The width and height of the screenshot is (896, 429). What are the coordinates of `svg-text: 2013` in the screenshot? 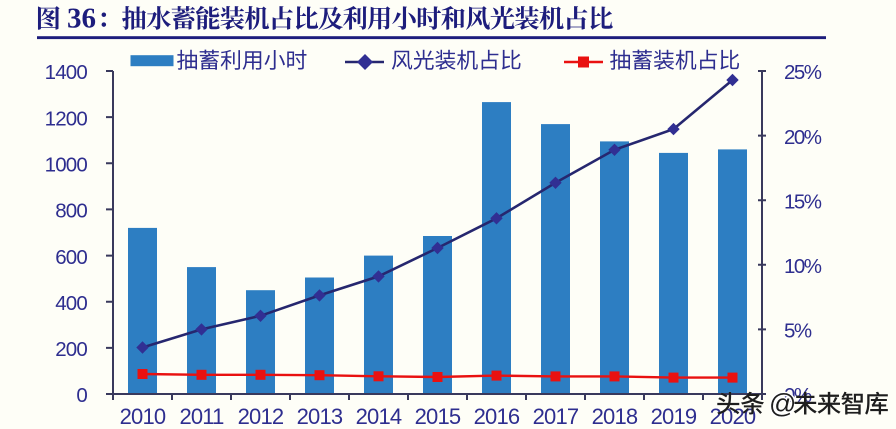 It's located at (320, 416).